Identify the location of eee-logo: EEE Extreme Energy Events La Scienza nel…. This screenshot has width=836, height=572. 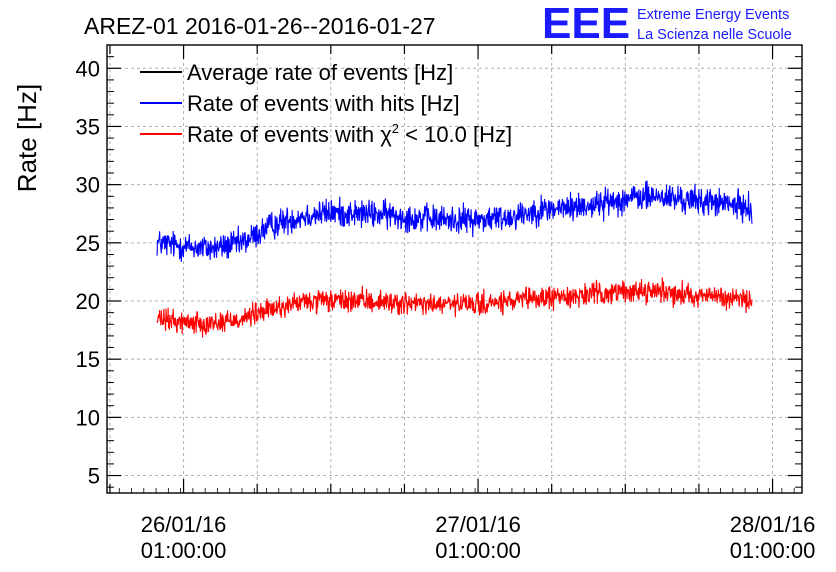
(667, 24).